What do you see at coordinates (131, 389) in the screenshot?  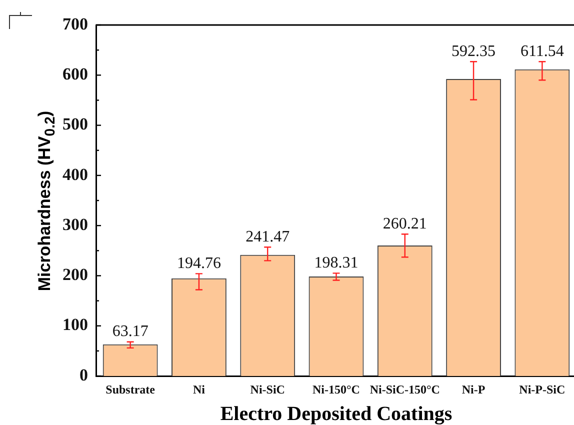 I see `x-tick-label: Substrate` at bounding box center [131, 389].